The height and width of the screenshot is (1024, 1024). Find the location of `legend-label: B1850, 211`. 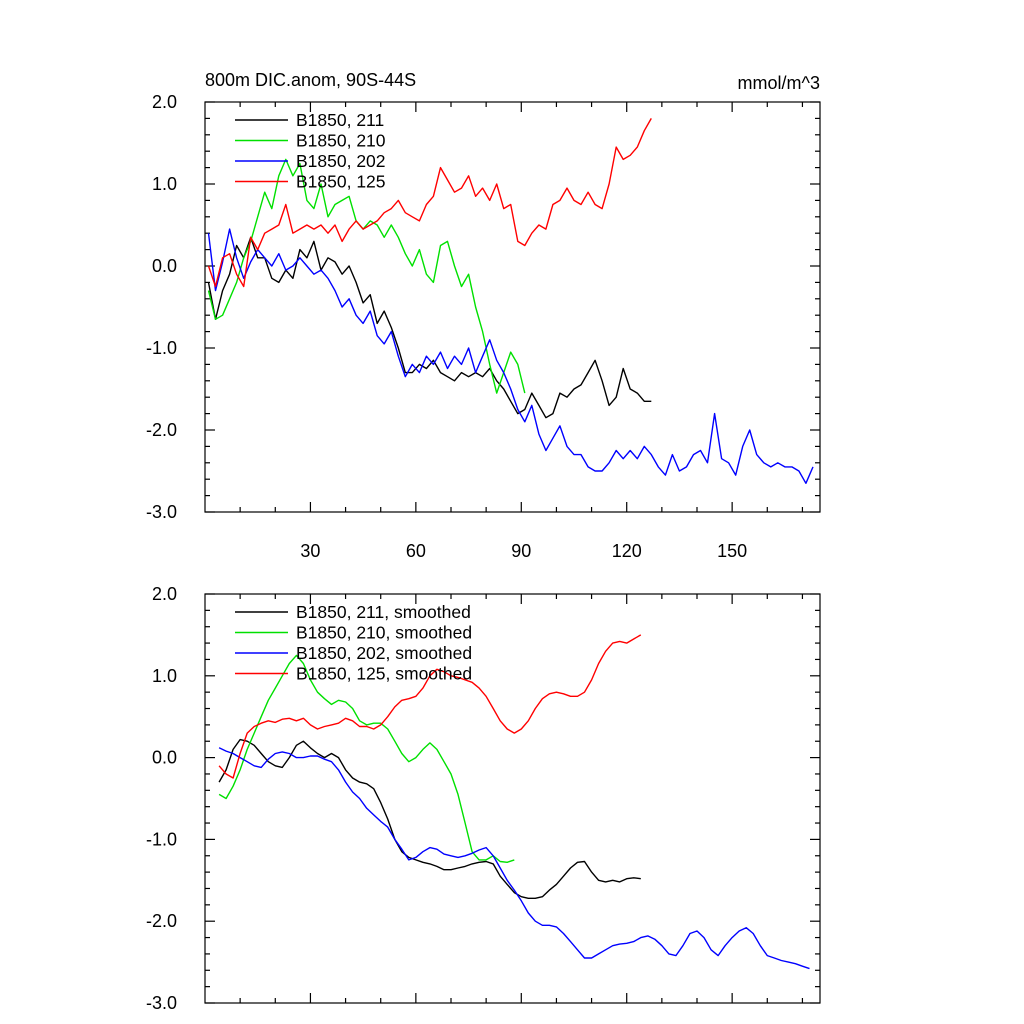

legend-label: B1850, 211 is located at coordinates (340, 120).